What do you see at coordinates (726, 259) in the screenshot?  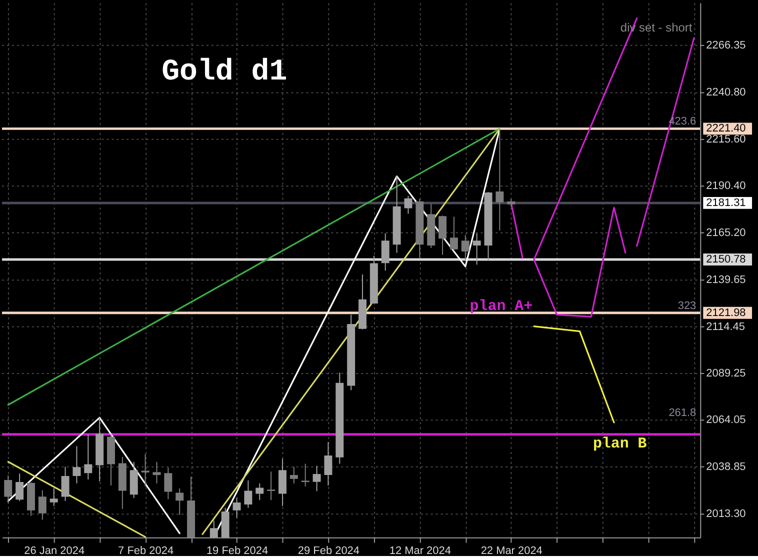 I see `ref-line-label: 2150.78` at bounding box center [726, 259].